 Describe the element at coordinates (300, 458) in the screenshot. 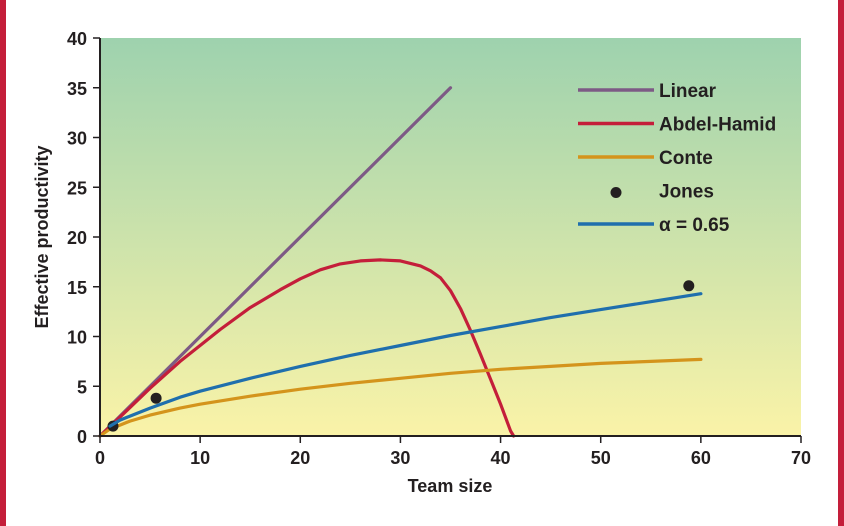

I see `x-tick-label: 20` at that location.